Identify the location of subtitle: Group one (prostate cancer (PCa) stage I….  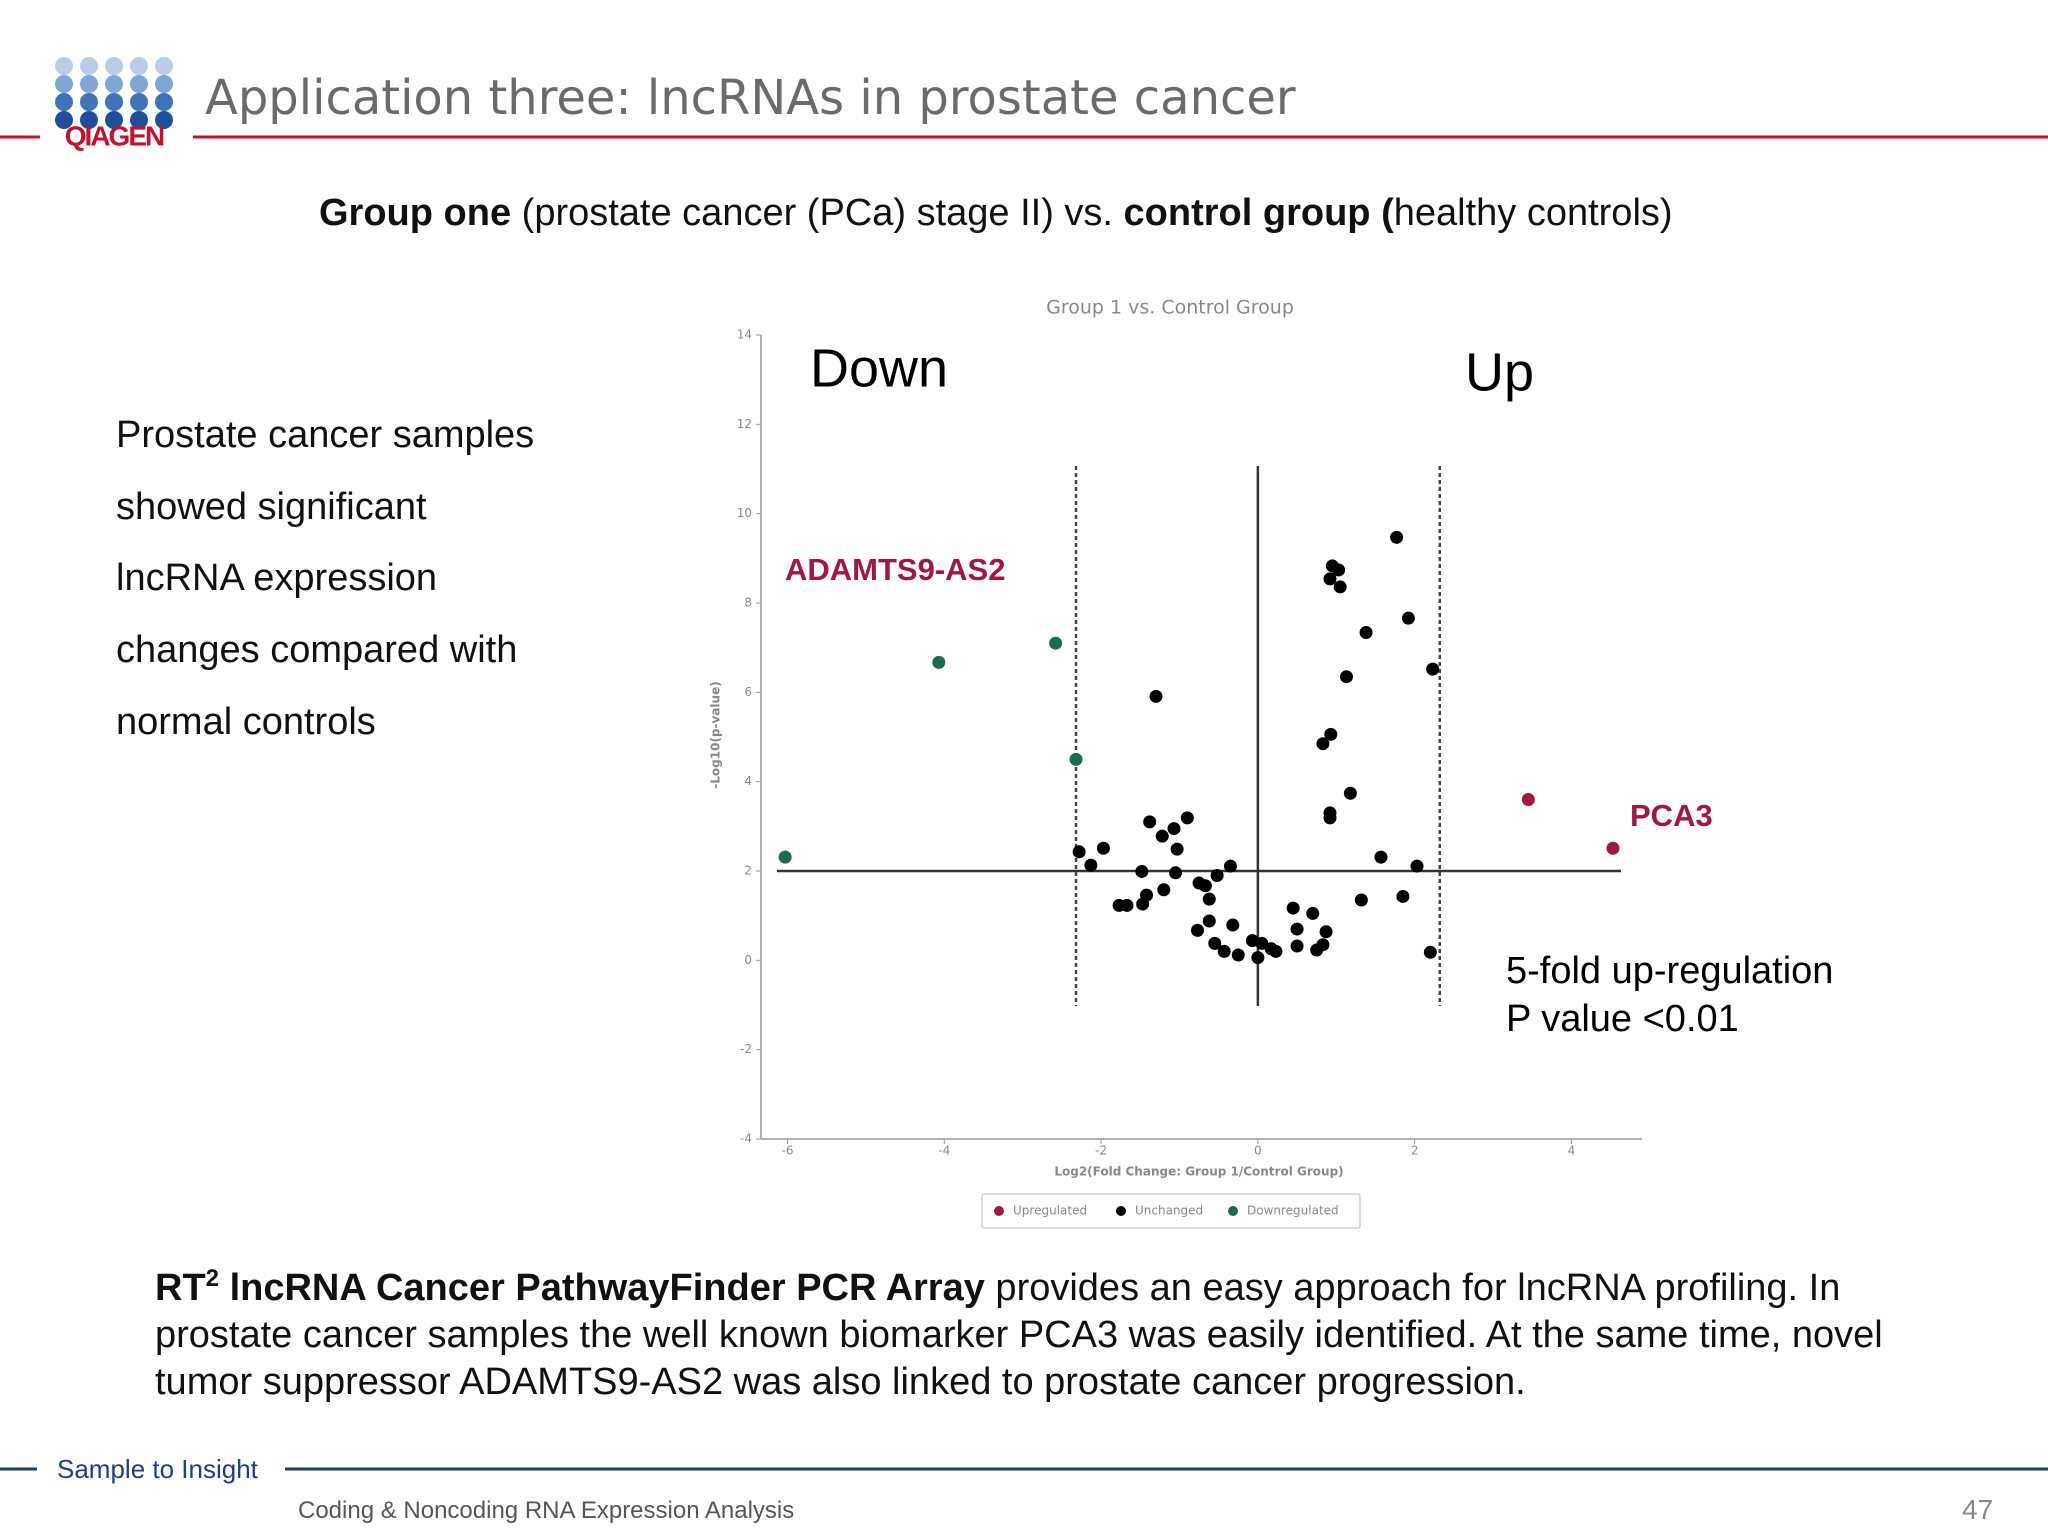
(996, 213).